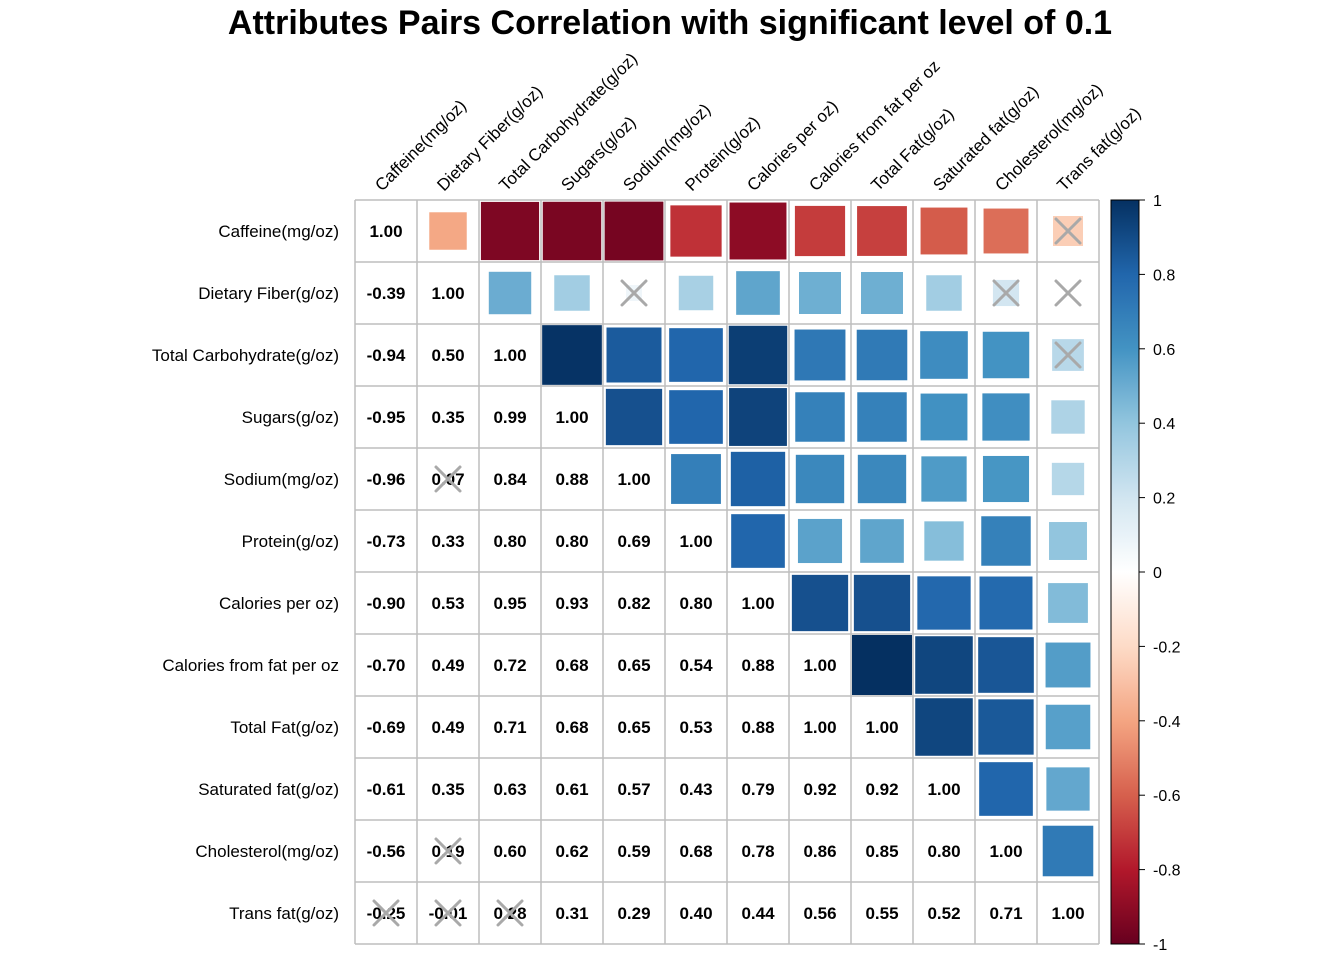  What do you see at coordinates (267, 851) in the screenshot?
I see `row-label: Cholesterol(mg/oz)` at bounding box center [267, 851].